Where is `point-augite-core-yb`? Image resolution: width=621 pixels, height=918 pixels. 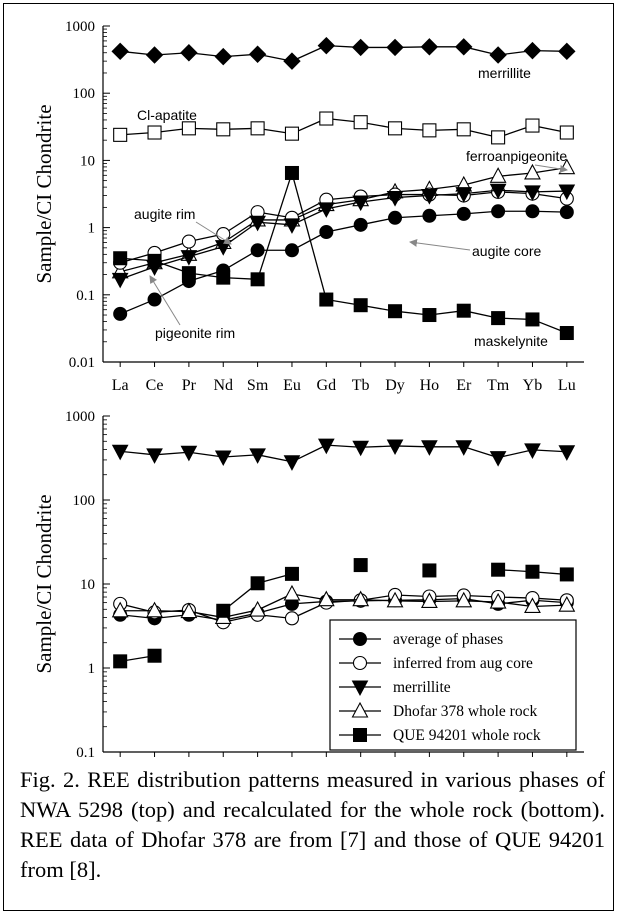 point-augite-core-yb is located at coordinates (532, 211).